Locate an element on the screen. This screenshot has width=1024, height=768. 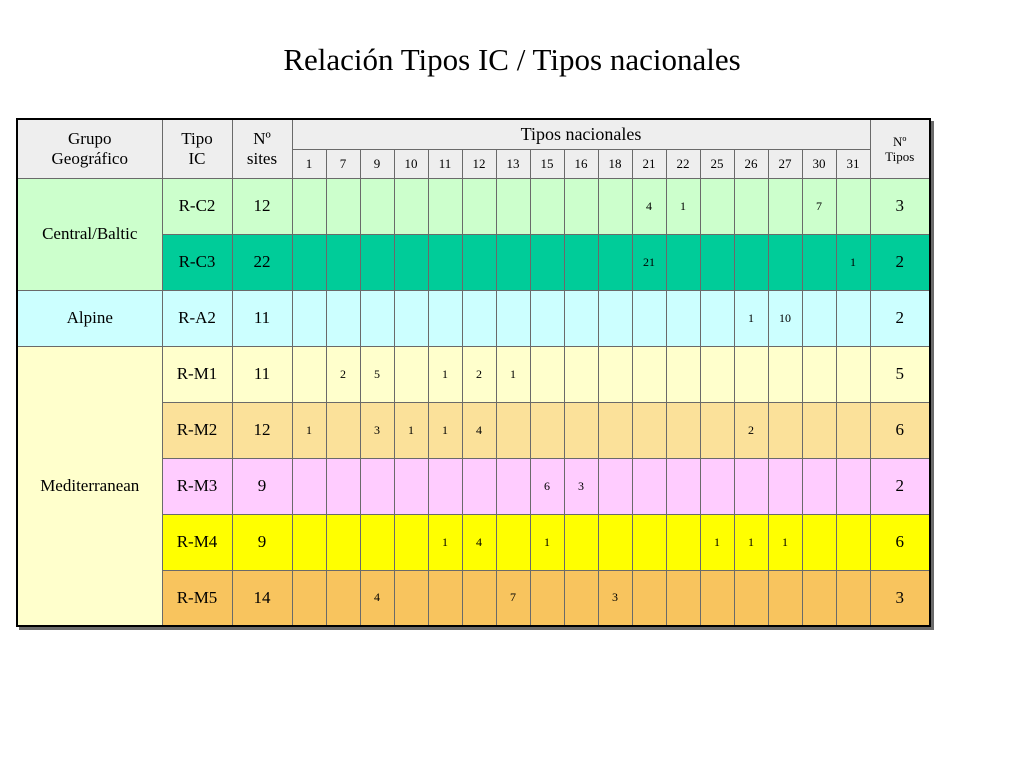
table-row: Central/Baltic R-C2 12 4 1 7 3 is located at coordinates (473, 234).